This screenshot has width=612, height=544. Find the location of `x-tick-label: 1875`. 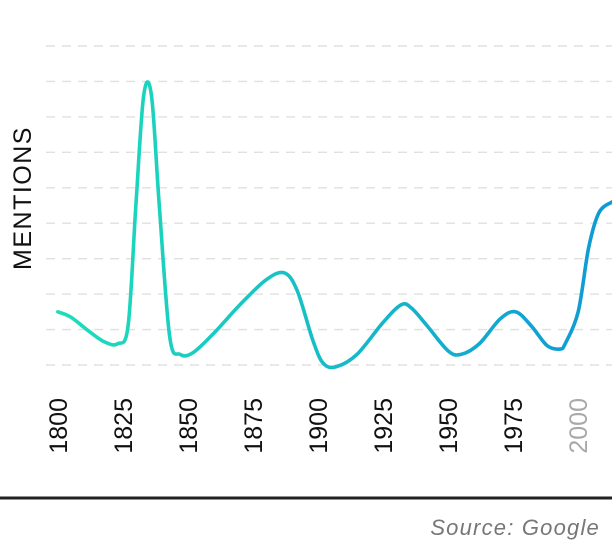

x-tick-label: 1875 is located at coordinates (254, 426).